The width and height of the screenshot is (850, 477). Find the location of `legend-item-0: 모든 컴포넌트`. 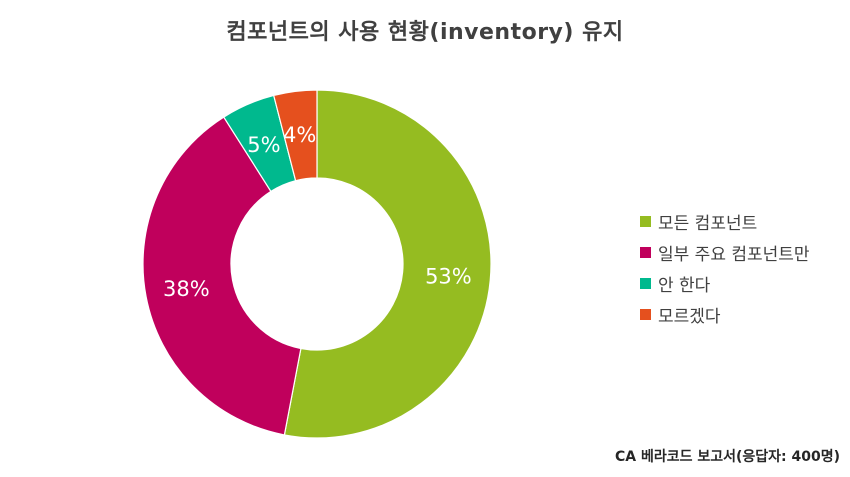

legend-item-0: 모든 컴포넌트 is located at coordinates (742, 221).